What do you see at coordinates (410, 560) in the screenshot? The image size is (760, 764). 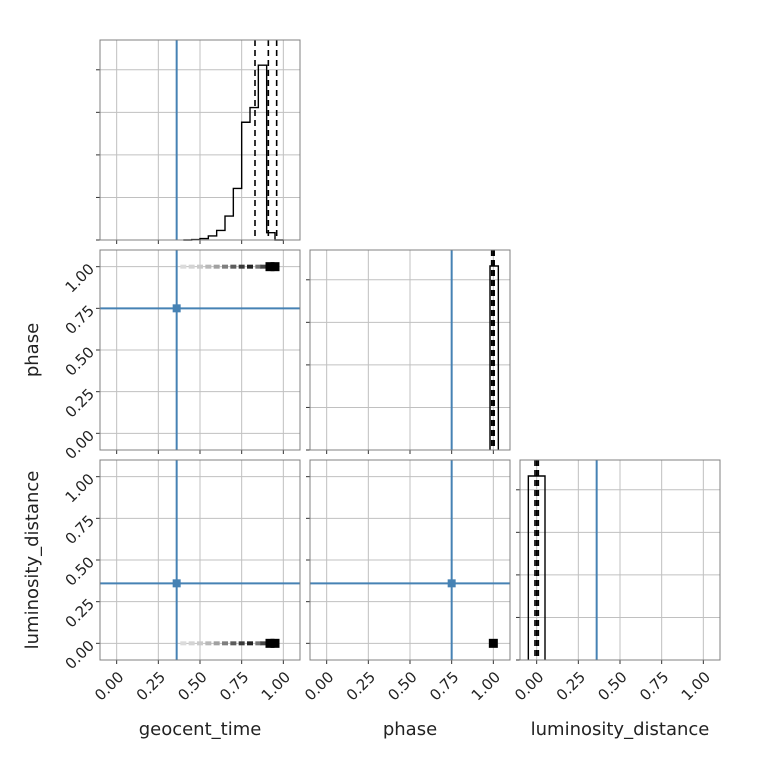 I see `panel-luminosity_distance-vs-phase-frame` at bounding box center [410, 560].